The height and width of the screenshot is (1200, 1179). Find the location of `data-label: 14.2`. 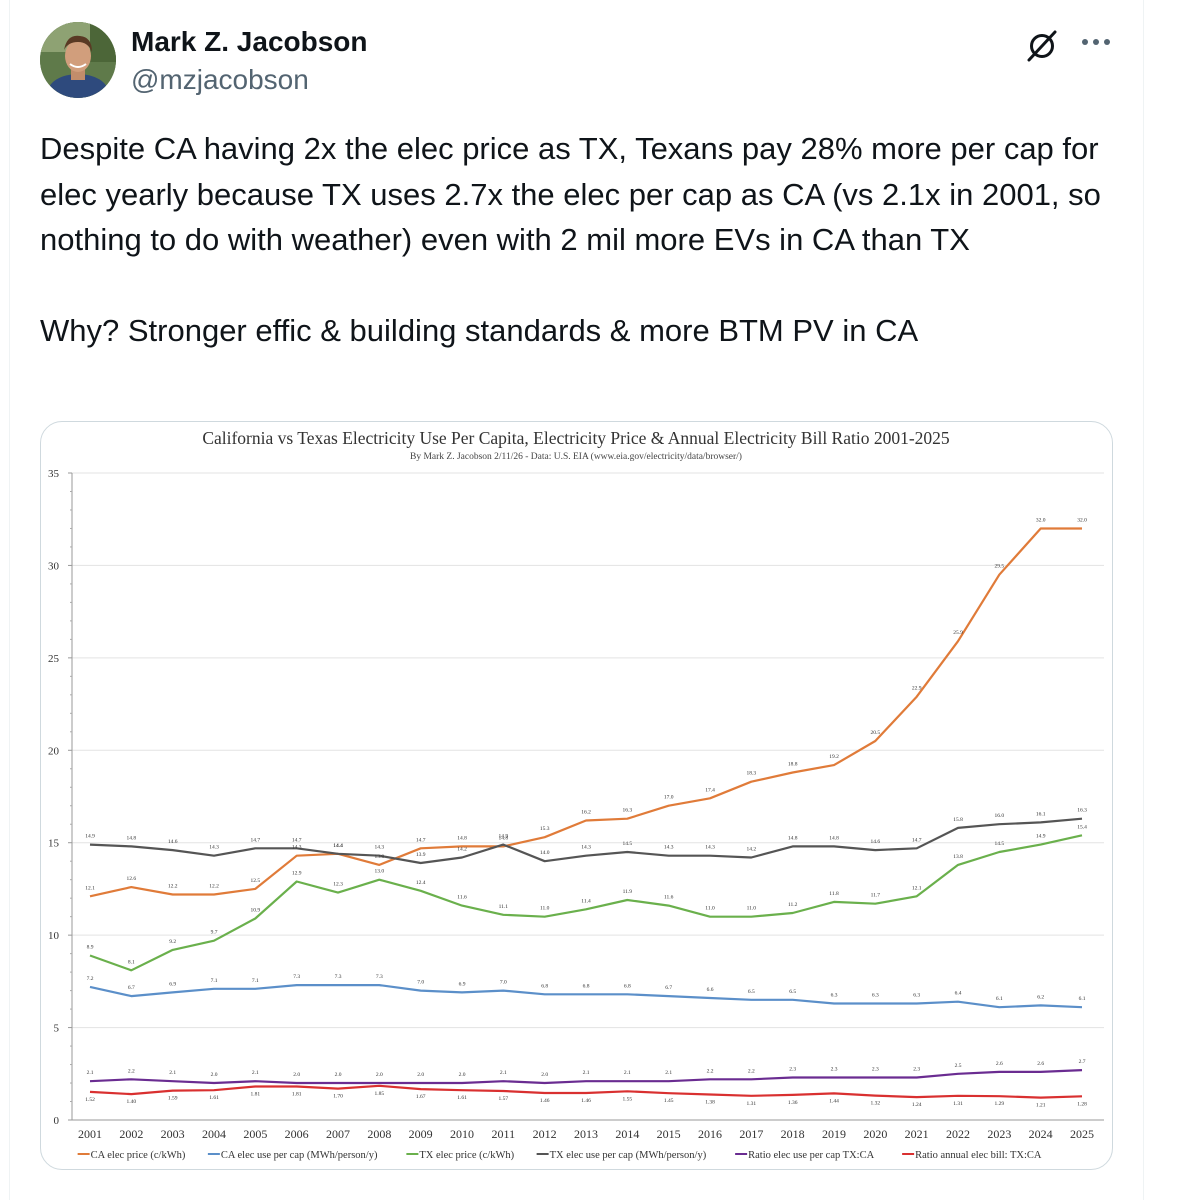

data-label: 14.2 is located at coordinates (462, 850).